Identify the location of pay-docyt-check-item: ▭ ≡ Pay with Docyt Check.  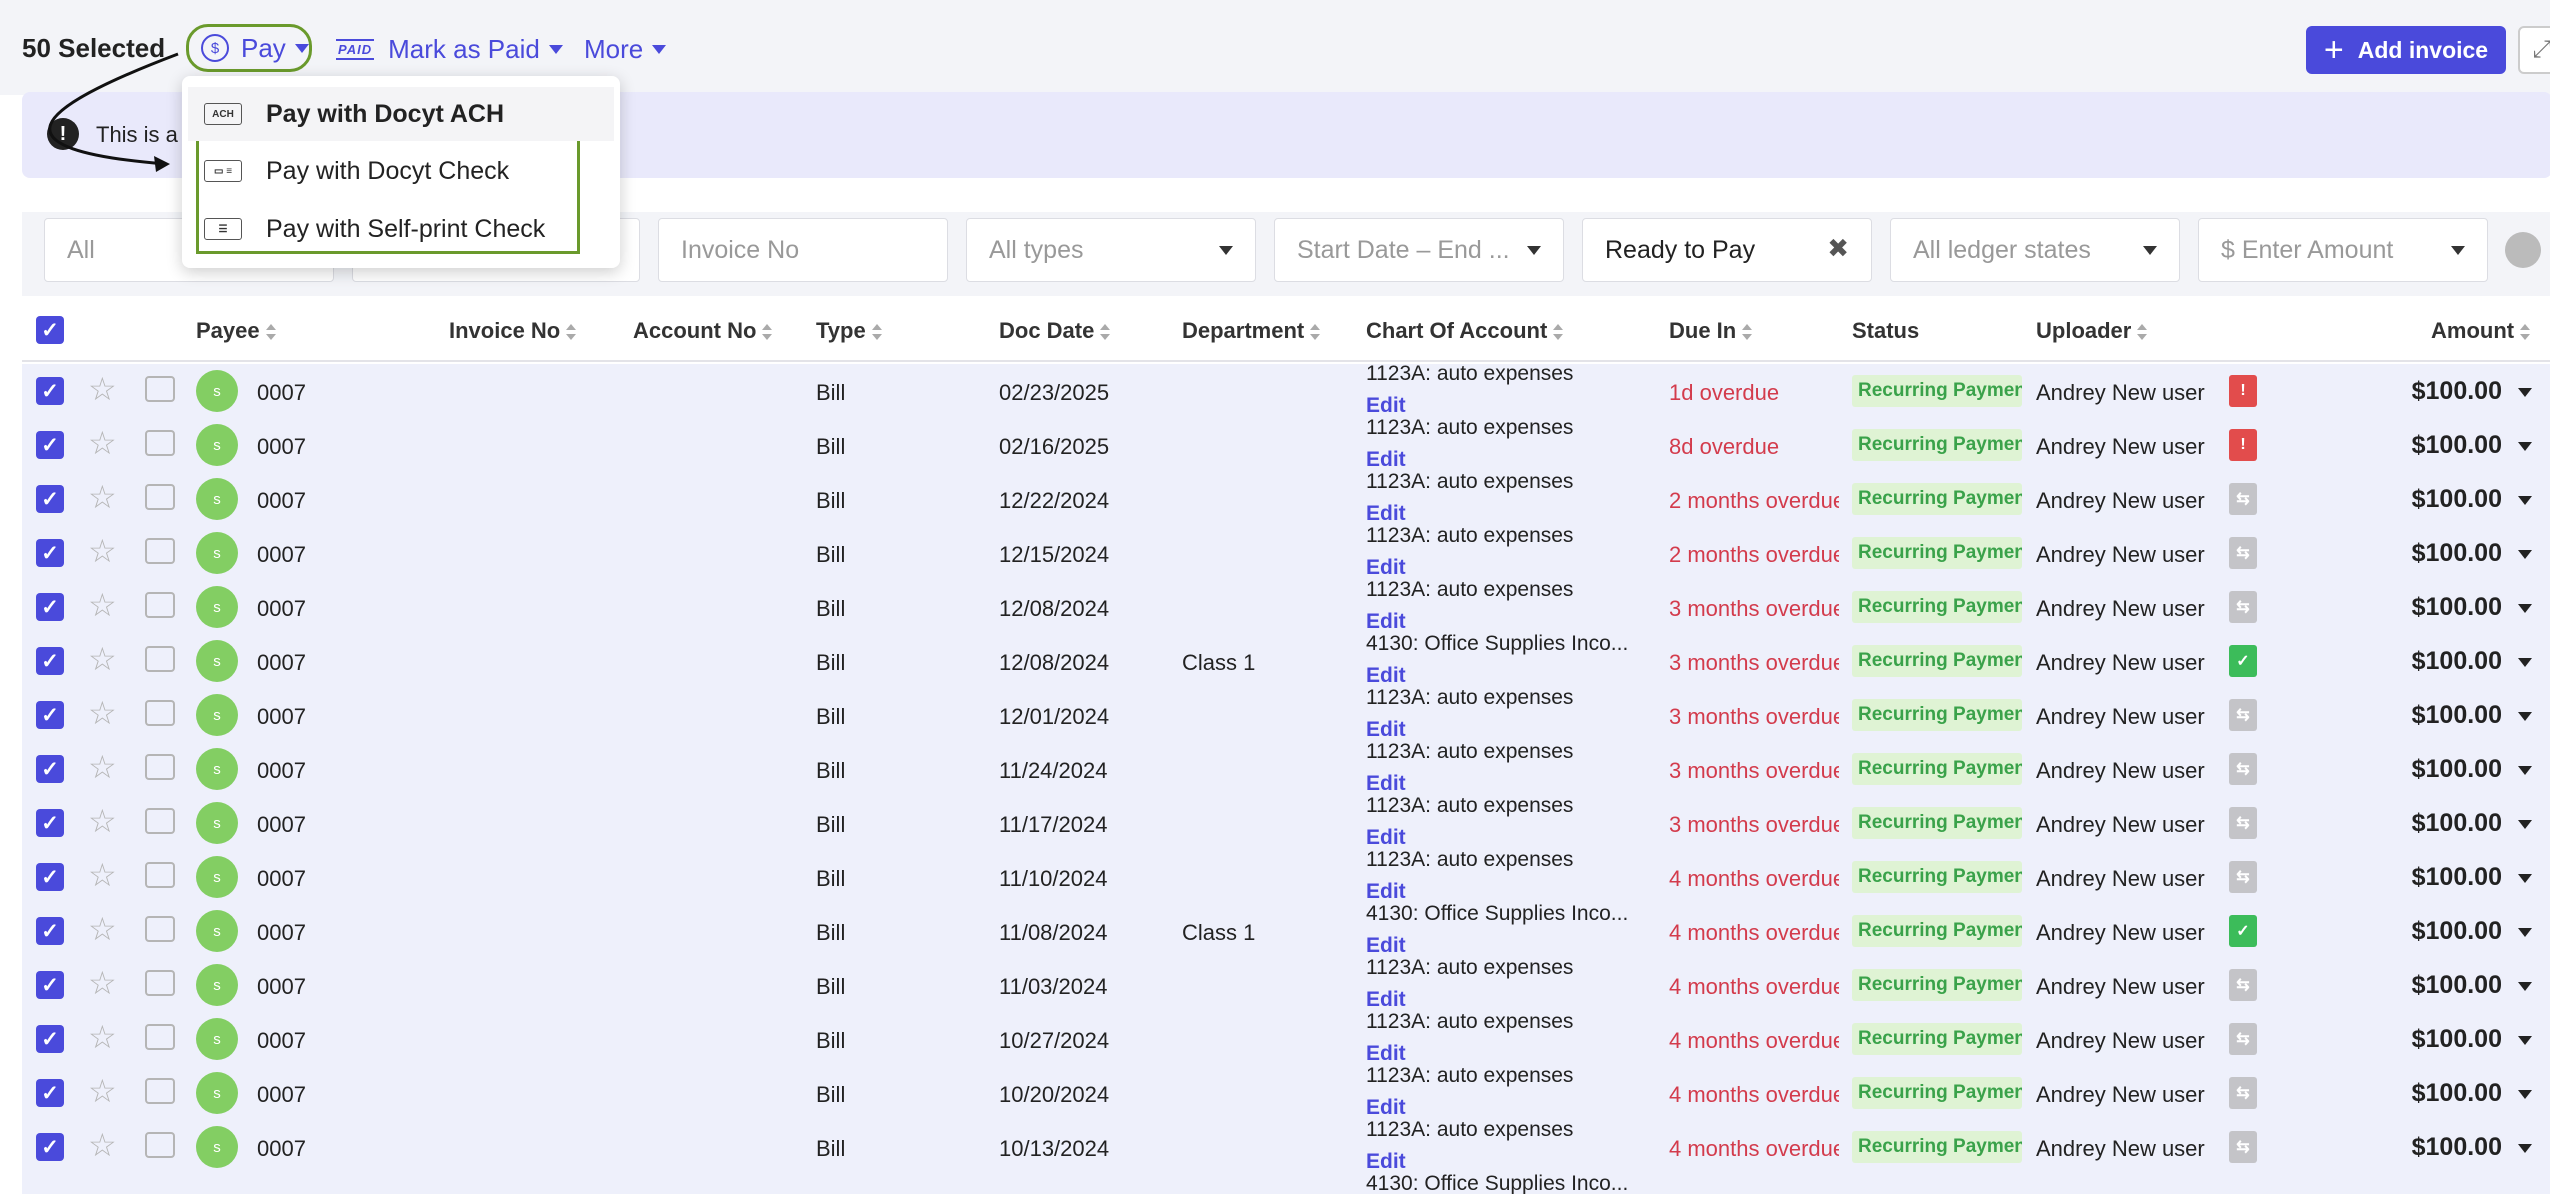
(356, 171).